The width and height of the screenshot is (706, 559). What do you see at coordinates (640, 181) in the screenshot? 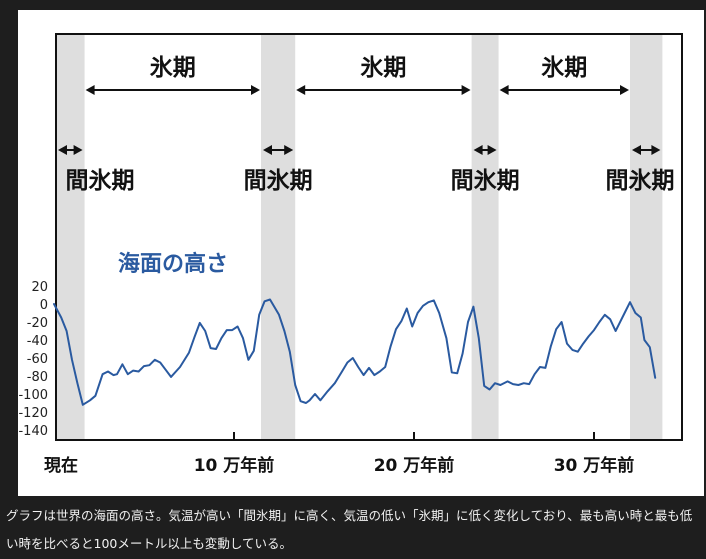
I see `interglacial-label-3: 間氷期` at bounding box center [640, 181].